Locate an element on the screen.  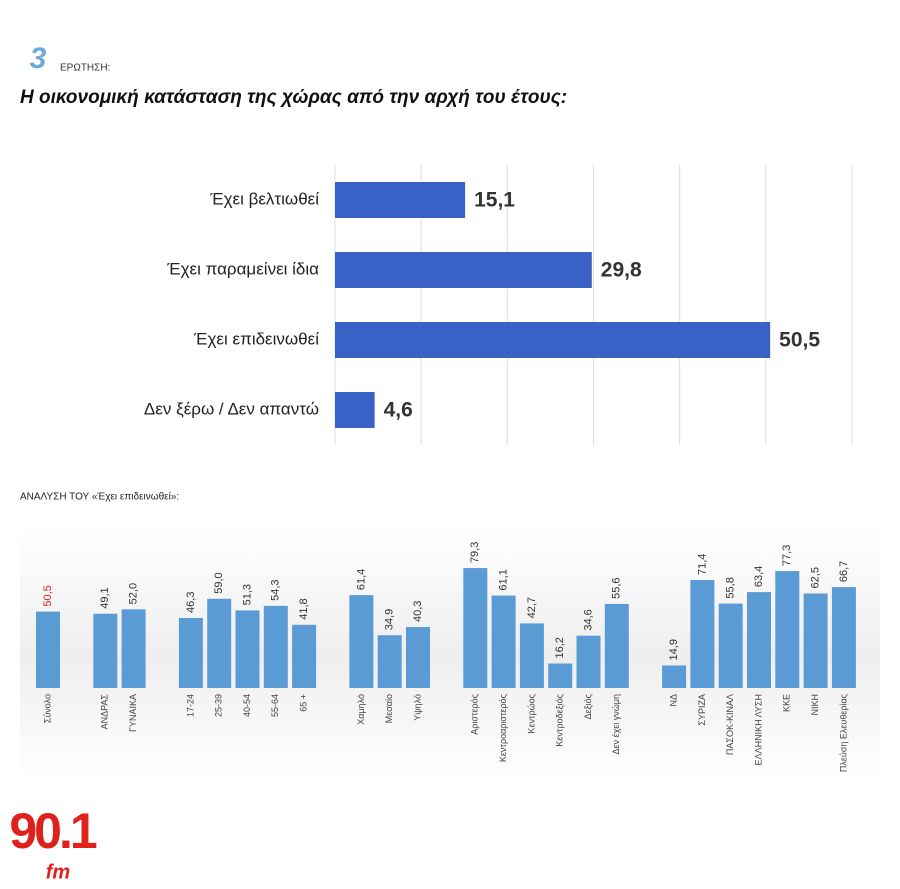
value-label: 34,9 is located at coordinates (390, 619).